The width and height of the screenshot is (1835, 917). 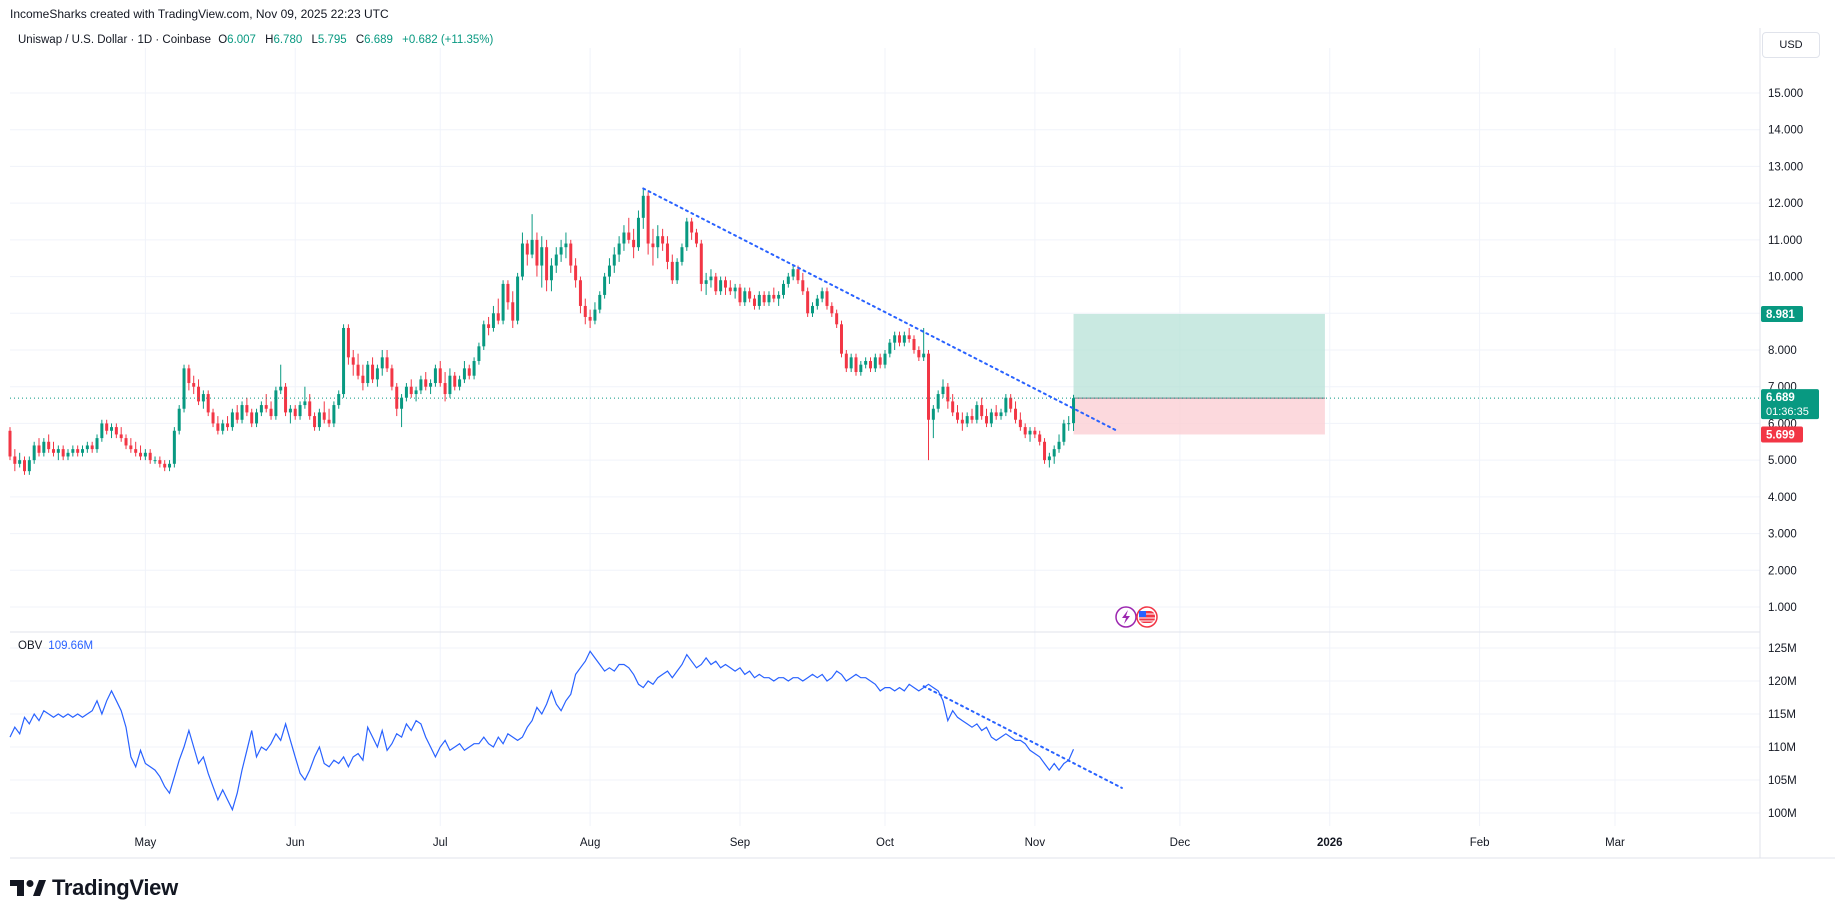 What do you see at coordinates (1785, 204) in the screenshot?
I see `price-tick-label: 12.000` at bounding box center [1785, 204].